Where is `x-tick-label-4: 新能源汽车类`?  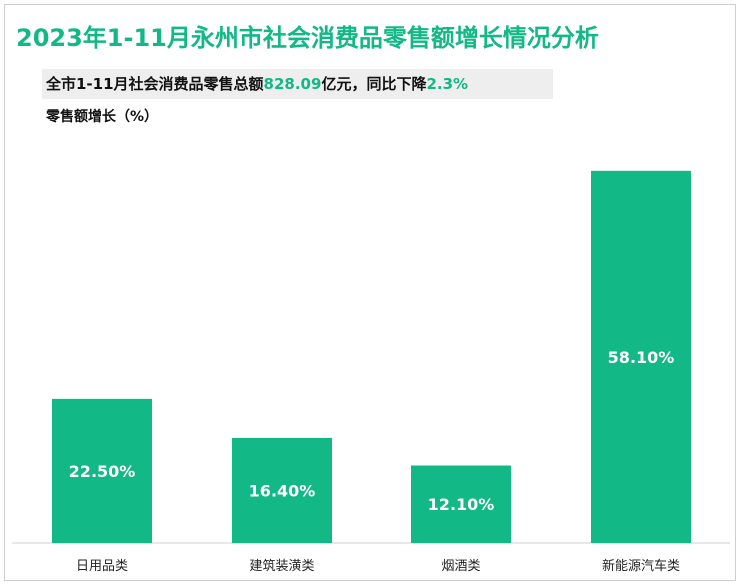 x-tick-label-4: 新能源汽车类 is located at coordinates (641, 566).